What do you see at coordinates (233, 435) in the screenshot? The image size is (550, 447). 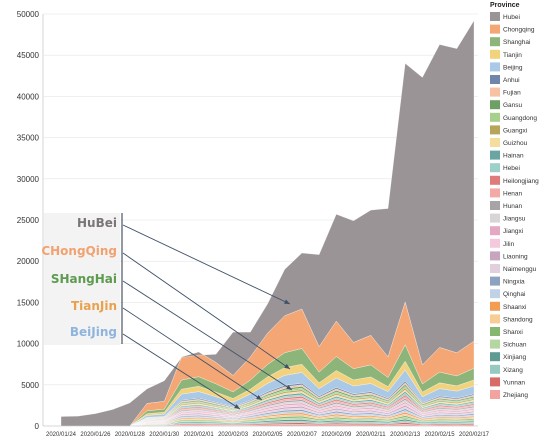 I see `x-tick-label: 2020/02/03` at bounding box center [233, 435].